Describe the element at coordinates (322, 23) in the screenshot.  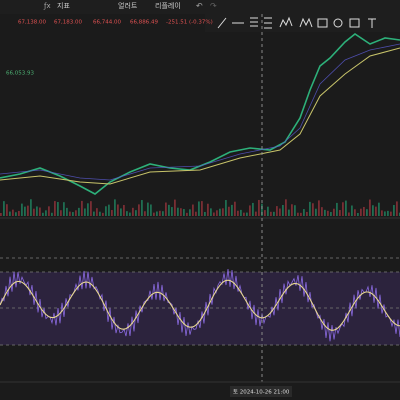
I see `rect-tool` at that location.